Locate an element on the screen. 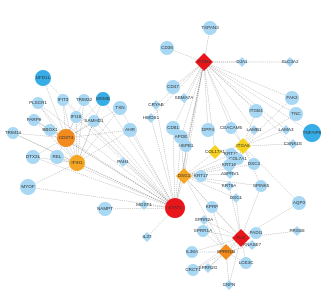 Image resolution: width=331 pixels, height=307 pixels. node: MSMB is located at coordinates (103, 99).